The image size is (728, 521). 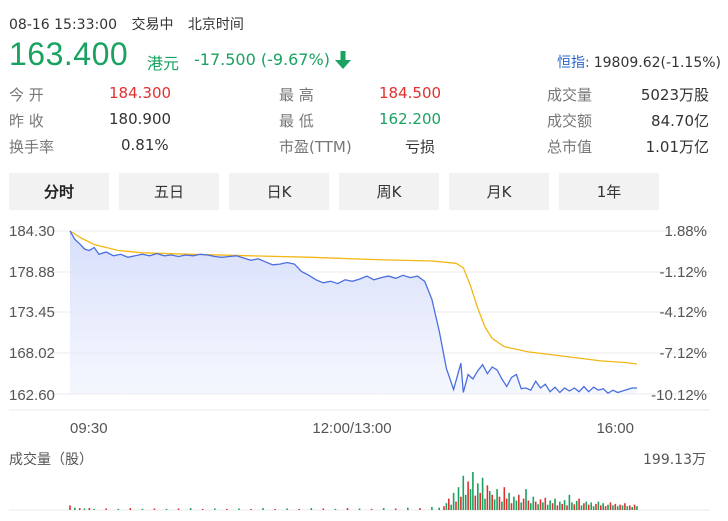 I want to click on tab-five-day: 五日, so click(x=169, y=191).